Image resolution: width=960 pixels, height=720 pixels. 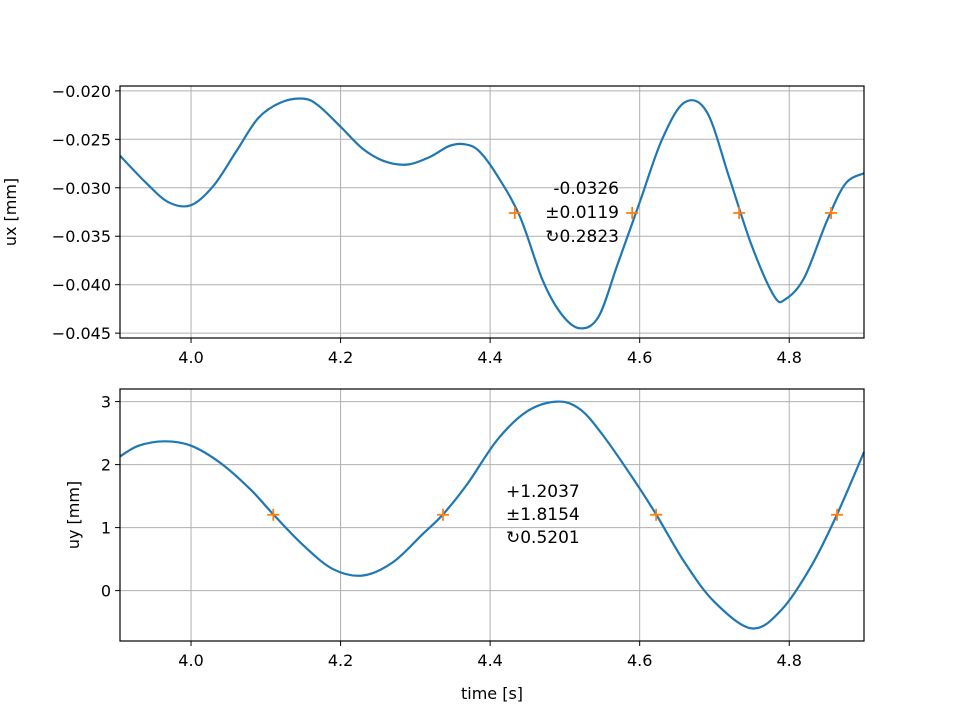 I want to click on ux-y-tick-label: −0.025, so click(x=81, y=139).